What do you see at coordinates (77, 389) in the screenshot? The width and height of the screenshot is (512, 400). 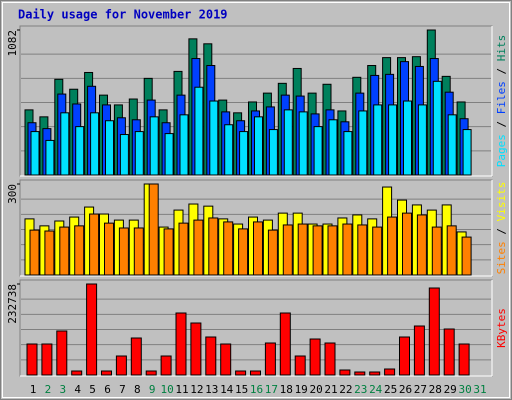 I see `x-tick-label: 4` at bounding box center [77, 389].